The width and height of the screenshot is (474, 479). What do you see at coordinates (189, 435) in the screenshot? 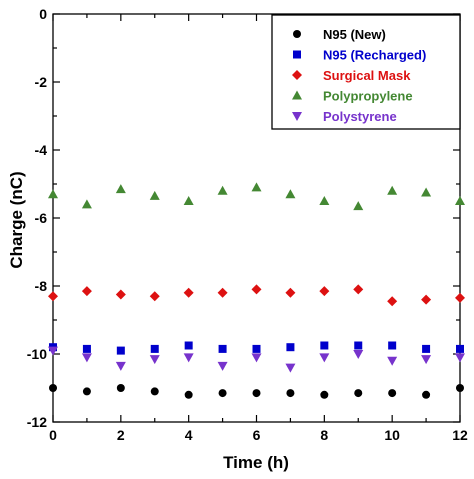
I see `x-tick-label: 4` at bounding box center [189, 435].